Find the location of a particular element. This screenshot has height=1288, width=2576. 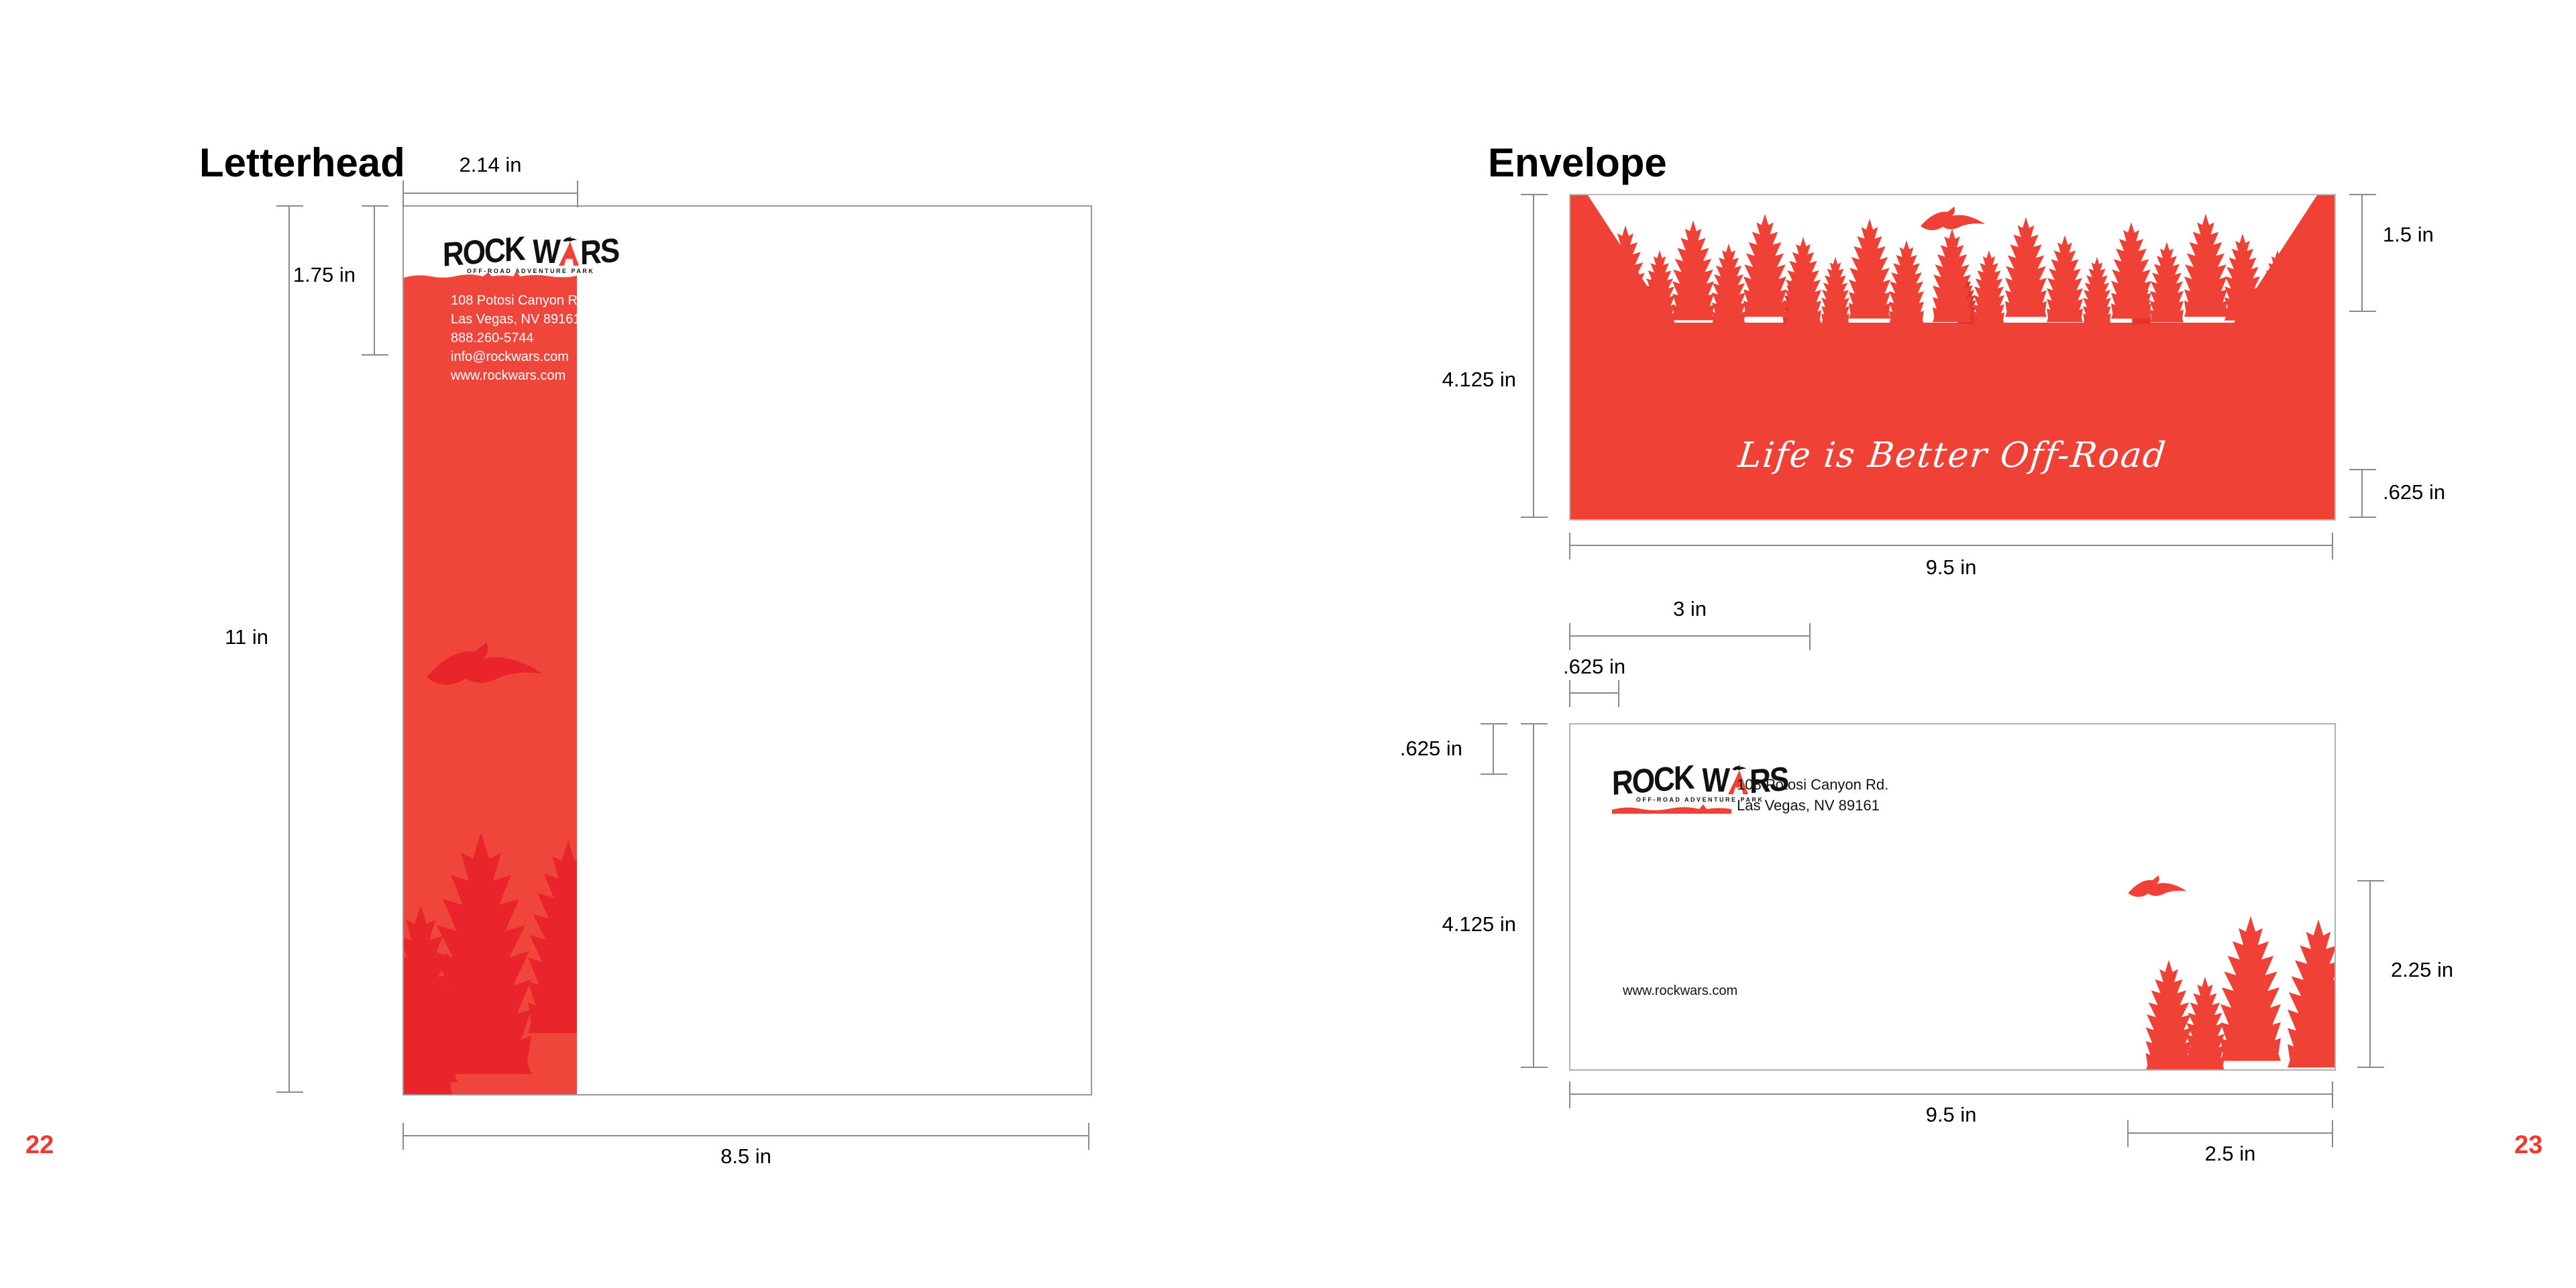

dim-line-header-height is located at coordinates (375, 280).